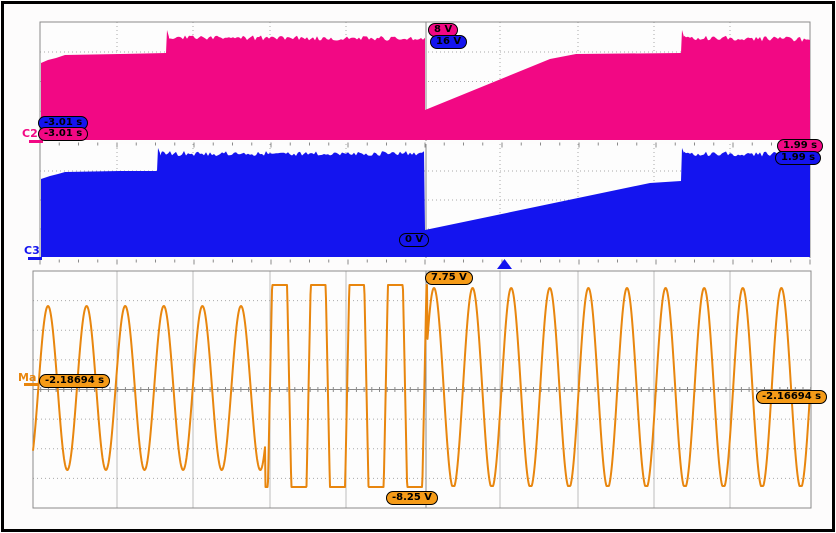 The width and height of the screenshot is (836, 533). I want to click on trigger-marker-icon, so click(504, 264).